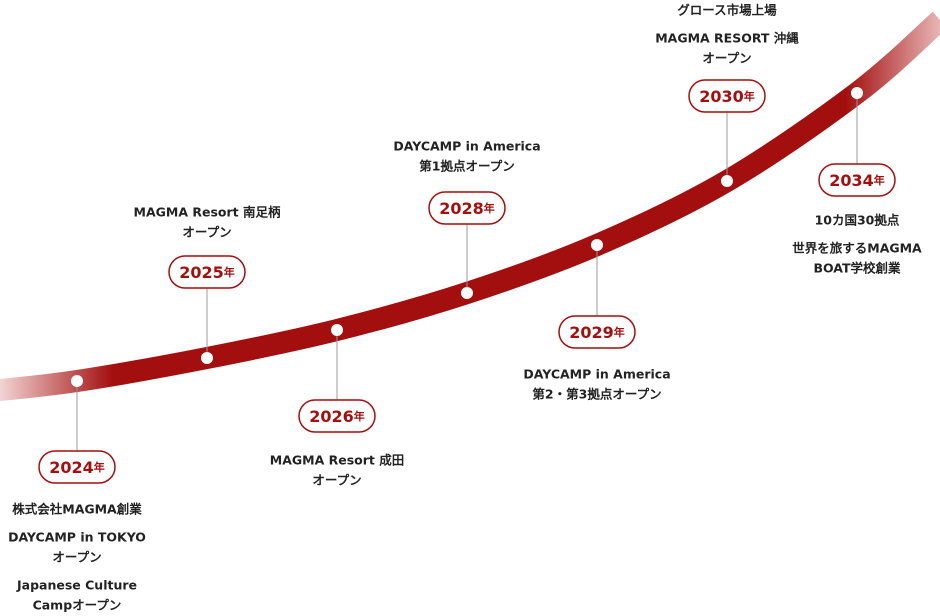 The height and width of the screenshot is (616, 940). What do you see at coordinates (857, 220) in the screenshot?
I see `milestone-note: 10カ国30拠点` at bounding box center [857, 220].